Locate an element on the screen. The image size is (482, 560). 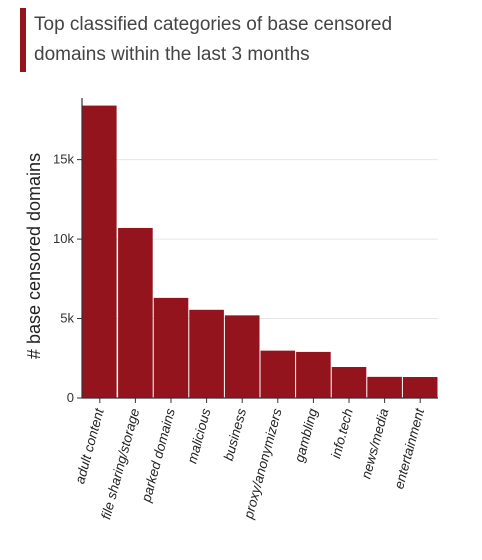
x-tick-label: malicious is located at coordinates (198, 436).